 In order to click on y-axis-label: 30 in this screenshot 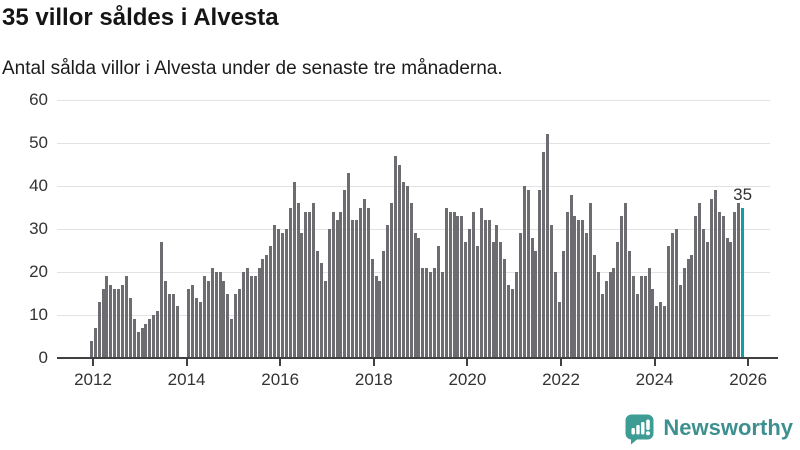, I will do `click(38, 228)`.